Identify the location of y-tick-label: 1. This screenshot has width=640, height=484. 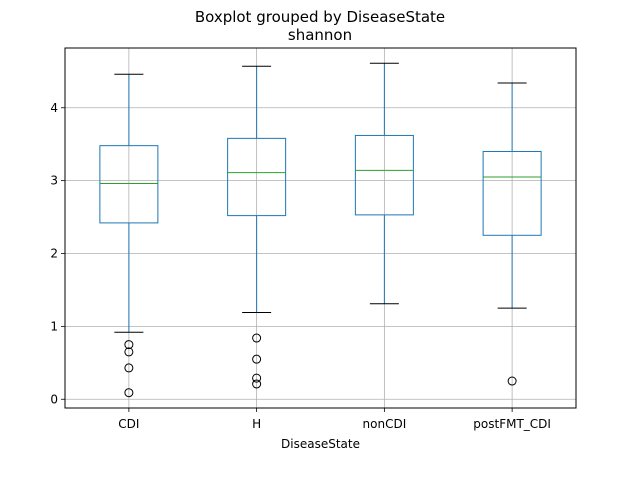
(54, 326).